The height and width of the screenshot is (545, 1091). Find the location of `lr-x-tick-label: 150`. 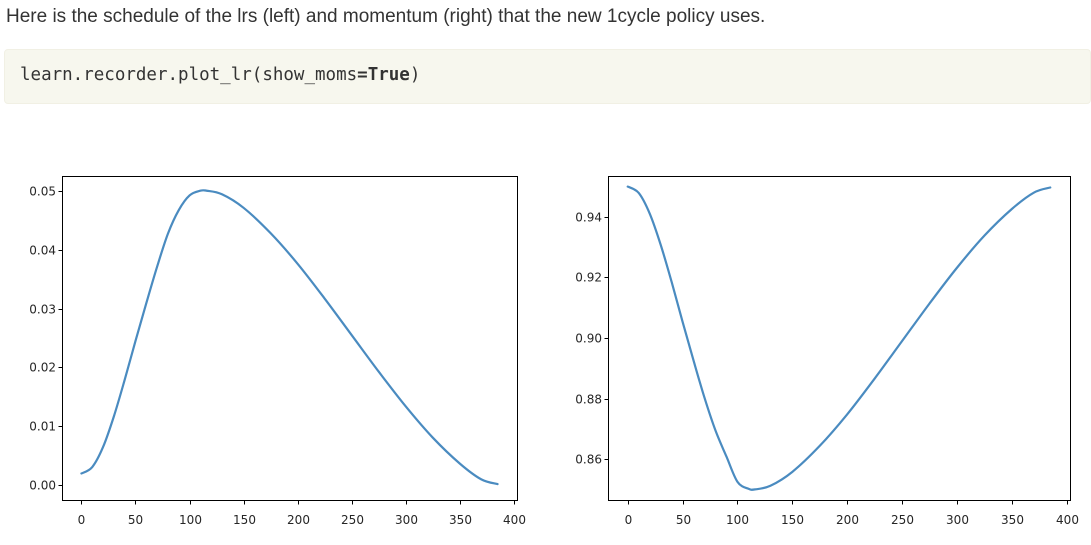

lr-x-tick-label: 150 is located at coordinates (244, 520).